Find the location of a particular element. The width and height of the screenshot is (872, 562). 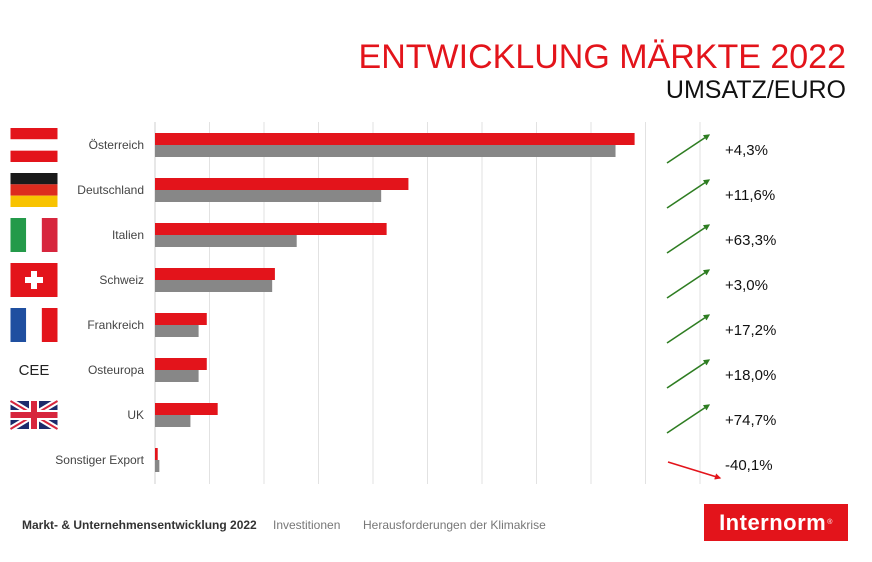

category-label: UK is located at coordinates (135, 415).